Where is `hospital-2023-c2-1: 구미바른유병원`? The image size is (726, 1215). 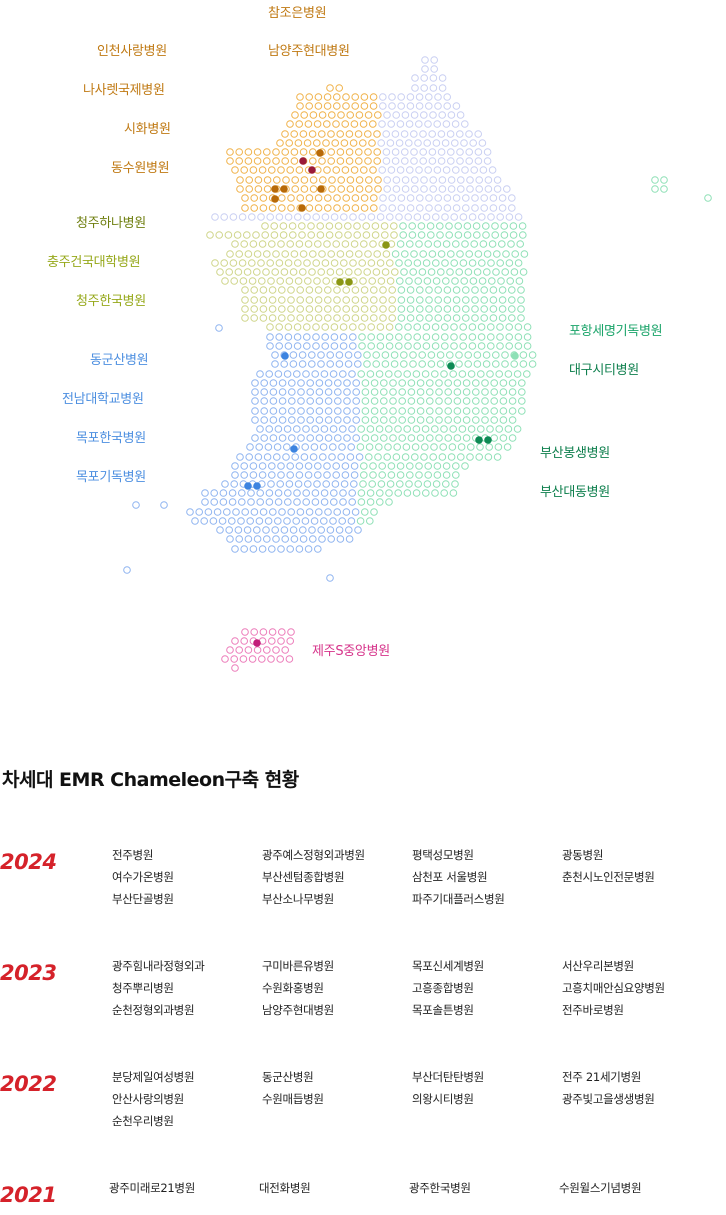 hospital-2023-c2-1: 구미바른유병원 is located at coordinates (298, 966).